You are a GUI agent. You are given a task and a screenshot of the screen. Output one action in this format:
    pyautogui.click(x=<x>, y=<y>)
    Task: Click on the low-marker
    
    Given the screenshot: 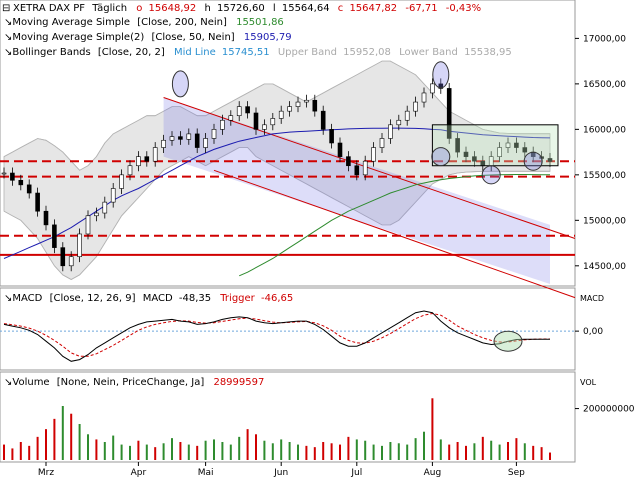 What is the action you would take?
    pyautogui.click(x=441, y=157)
    